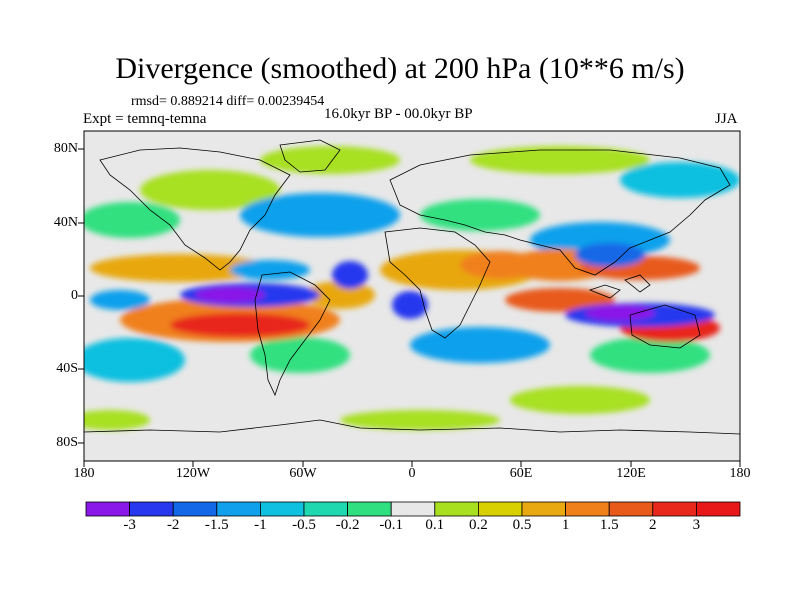 This screenshot has width=800, height=600. What do you see at coordinates (67, 368) in the screenshot?
I see `y-tick-label: 40S` at bounding box center [67, 368].